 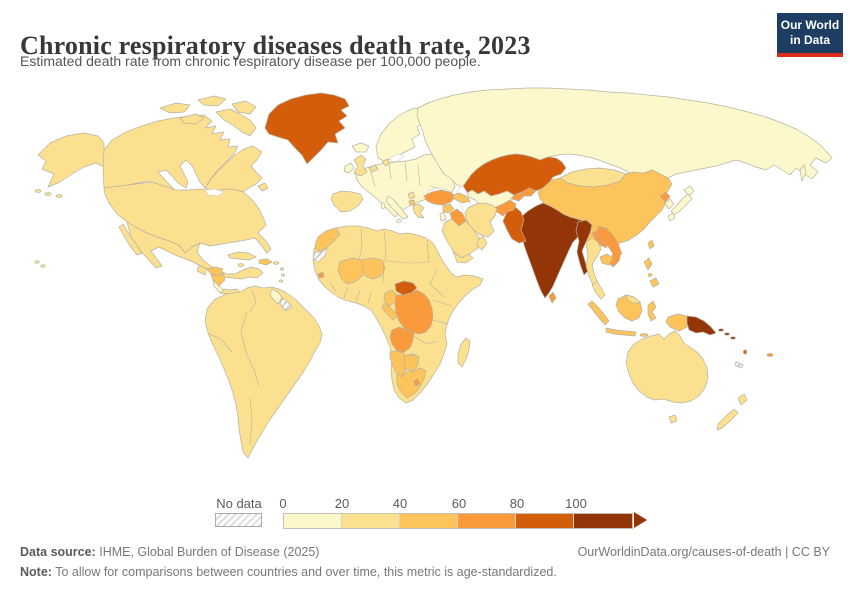 What do you see at coordinates (406, 288) in the screenshot?
I see `country-central-african-republic` at bounding box center [406, 288].